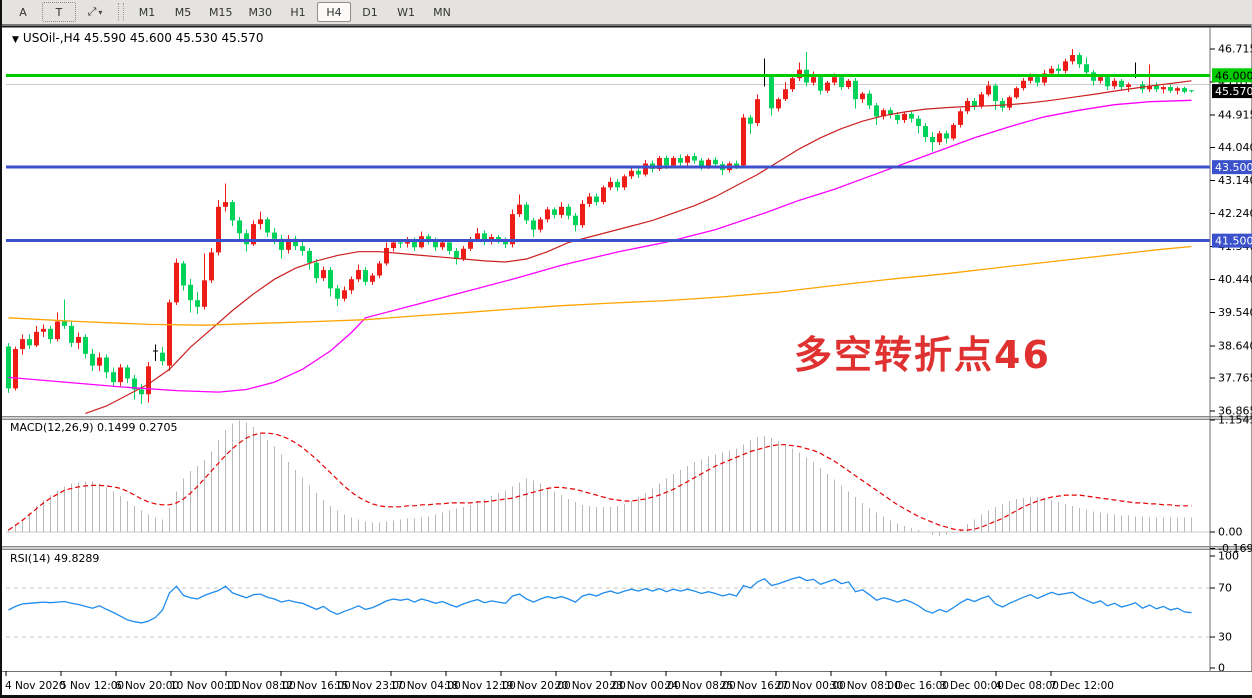  Describe the element at coordinates (600, 285) in the screenshot. I see `ma-slow-orange-line` at that location.